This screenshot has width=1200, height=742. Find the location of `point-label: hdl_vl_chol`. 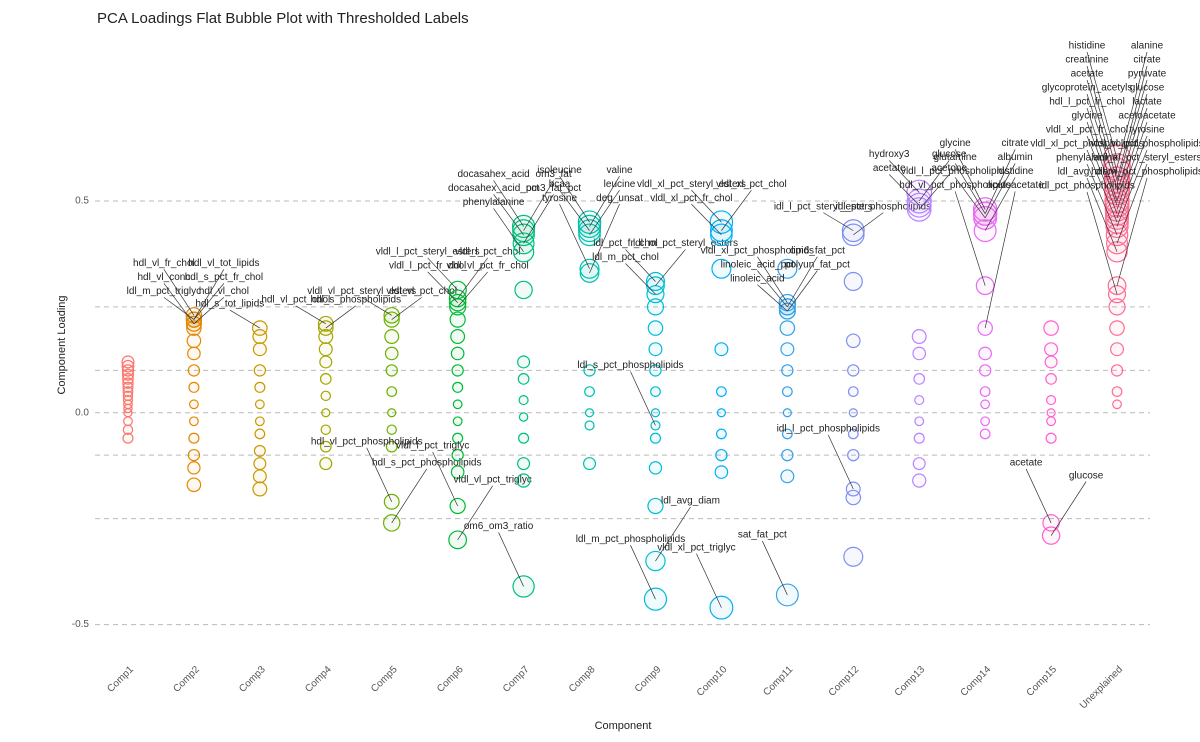

point-label: hdl_vl_chol is located at coordinates (224, 291).